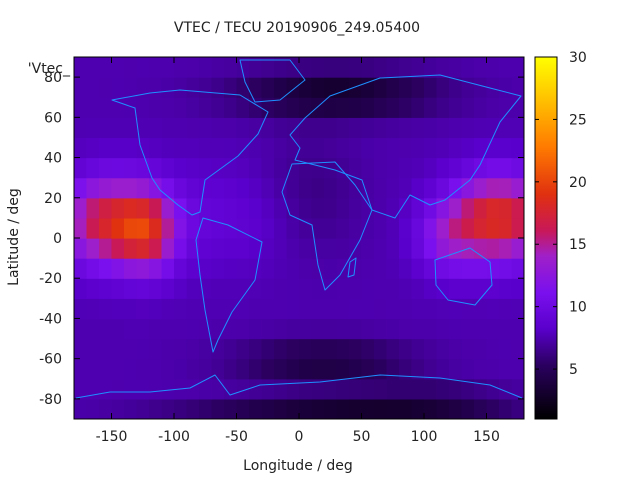  Describe the element at coordinates (424, 437) in the screenshot. I see `x-tick-label: 100` at that location.